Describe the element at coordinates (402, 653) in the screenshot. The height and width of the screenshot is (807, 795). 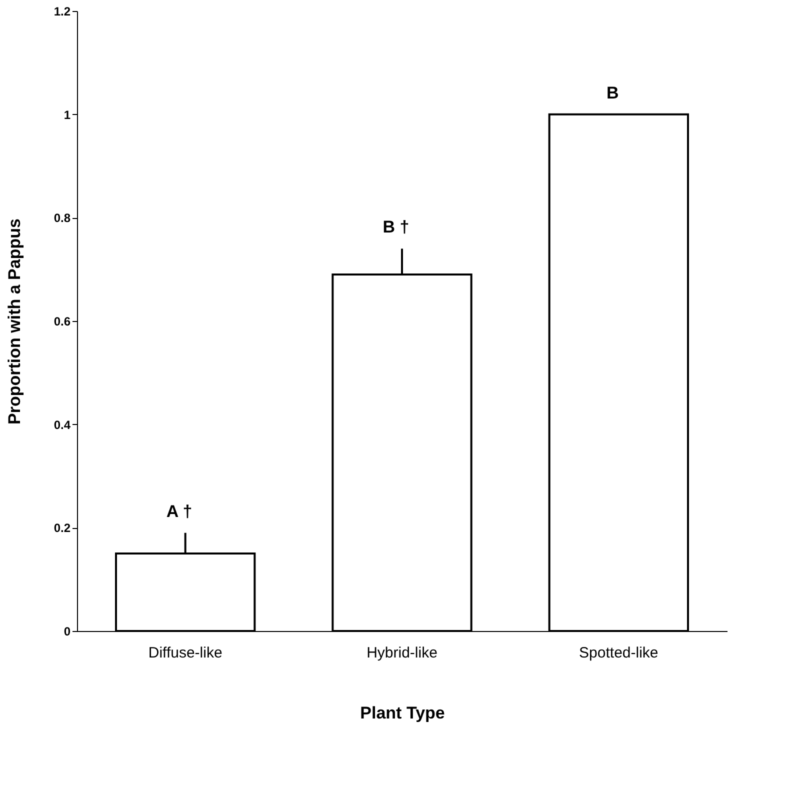
I see `x-tick-label: Hybrid-like` at that location.